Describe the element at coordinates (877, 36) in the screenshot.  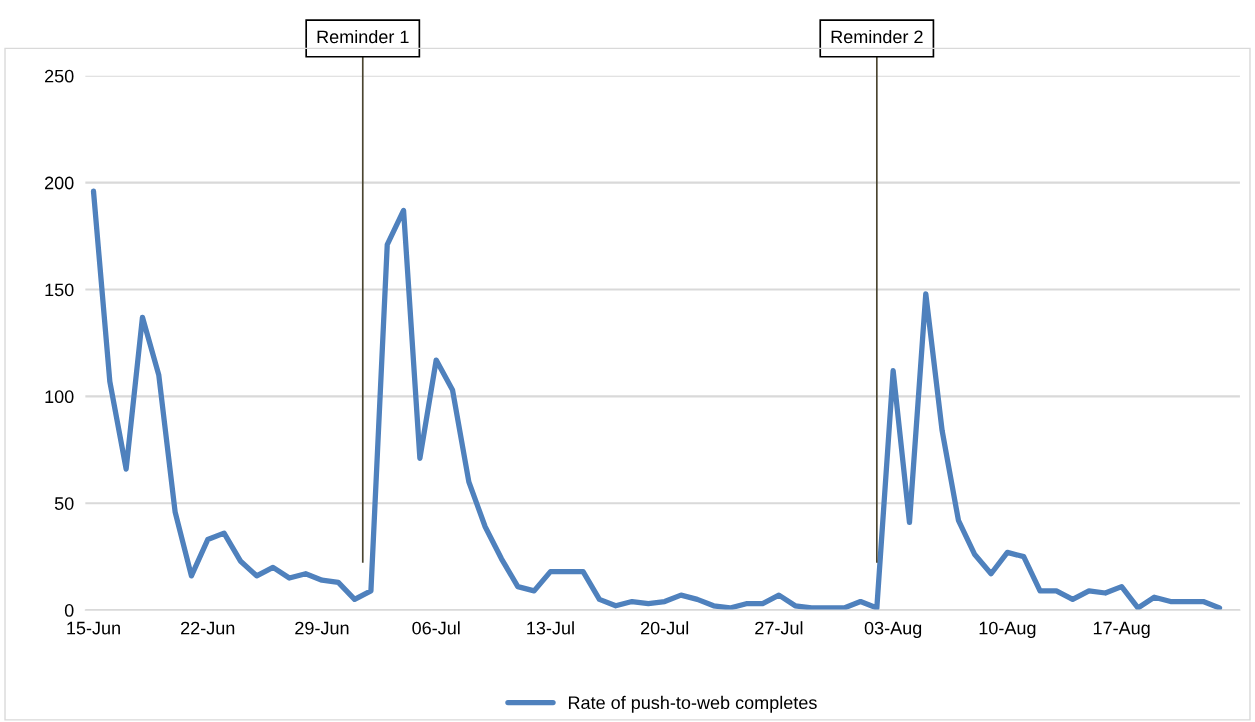
I see `ref-line-label: Reminder 2` at that location.